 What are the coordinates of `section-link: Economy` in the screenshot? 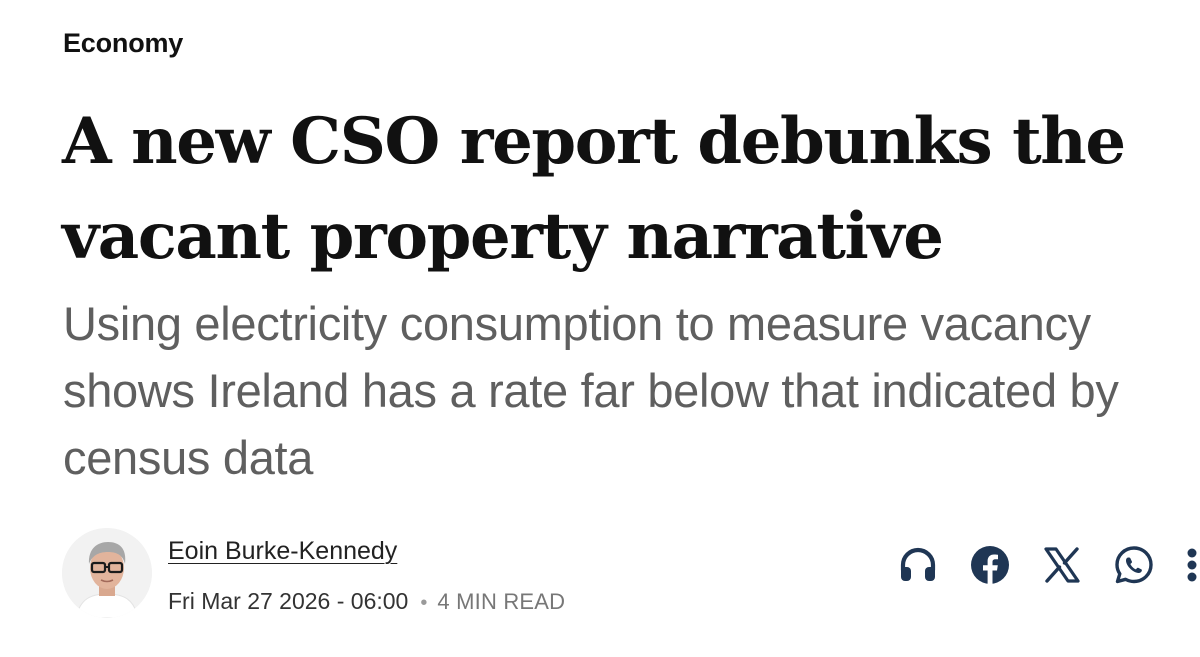 It's located at (123, 43).